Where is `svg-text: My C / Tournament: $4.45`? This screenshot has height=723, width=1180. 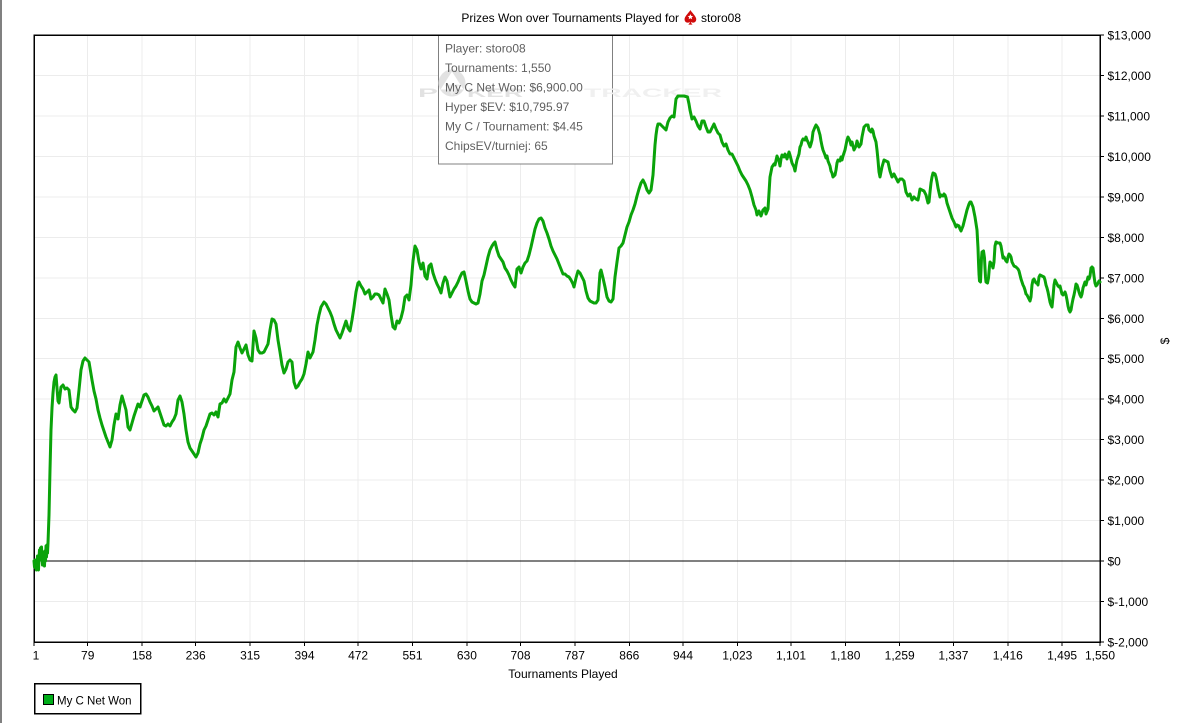 svg-text: My C / Tournament: $4.45 is located at coordinates (514, 127).